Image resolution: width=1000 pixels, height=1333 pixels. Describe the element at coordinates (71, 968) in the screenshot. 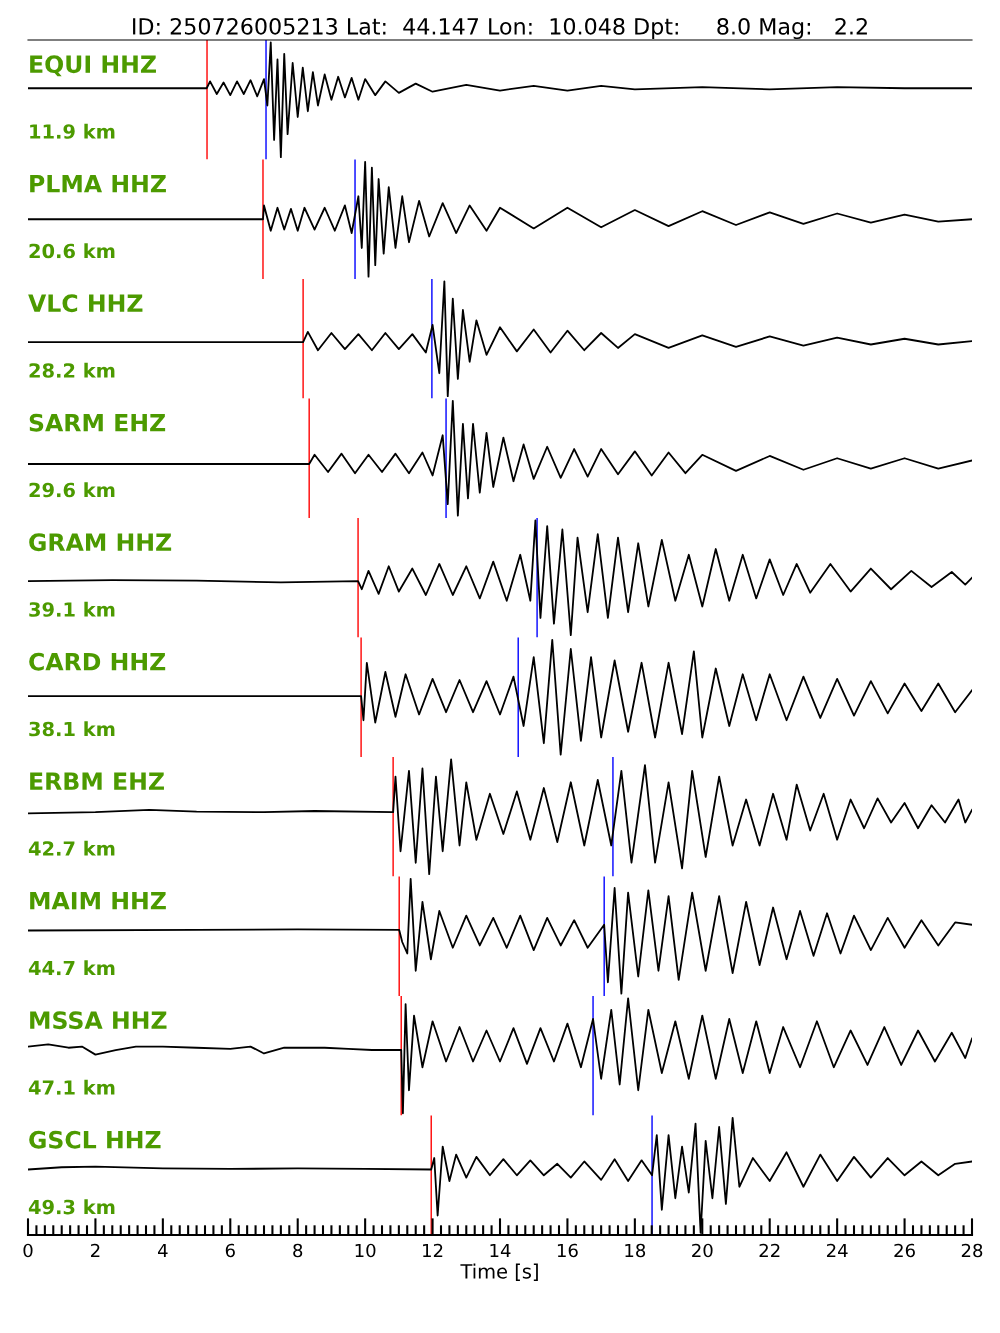

I see `annotation: 44.7 km` at that location.